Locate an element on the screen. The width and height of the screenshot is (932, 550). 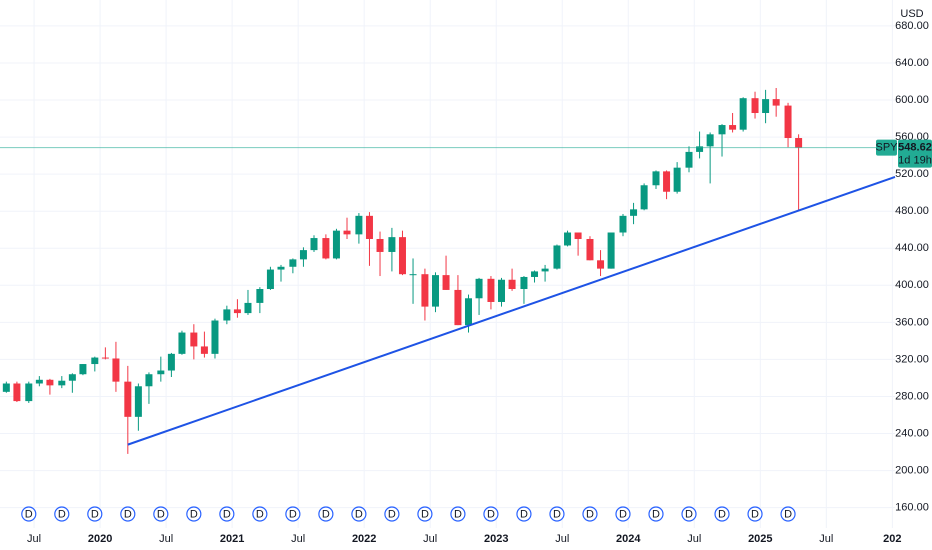
x-tick-label: 202 is located at coordinates (892, 539).